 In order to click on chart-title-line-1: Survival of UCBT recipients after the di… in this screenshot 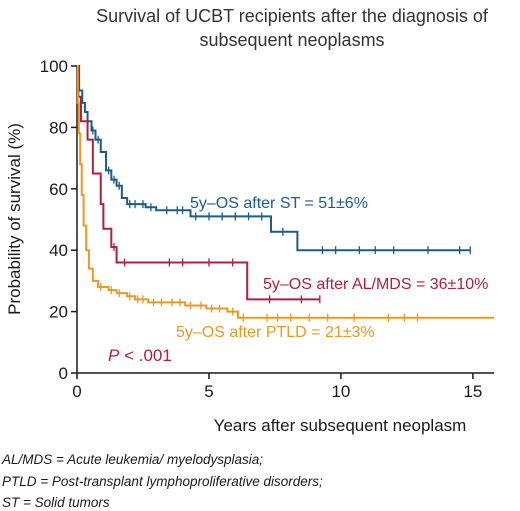, I will do `click(292, 16)`.